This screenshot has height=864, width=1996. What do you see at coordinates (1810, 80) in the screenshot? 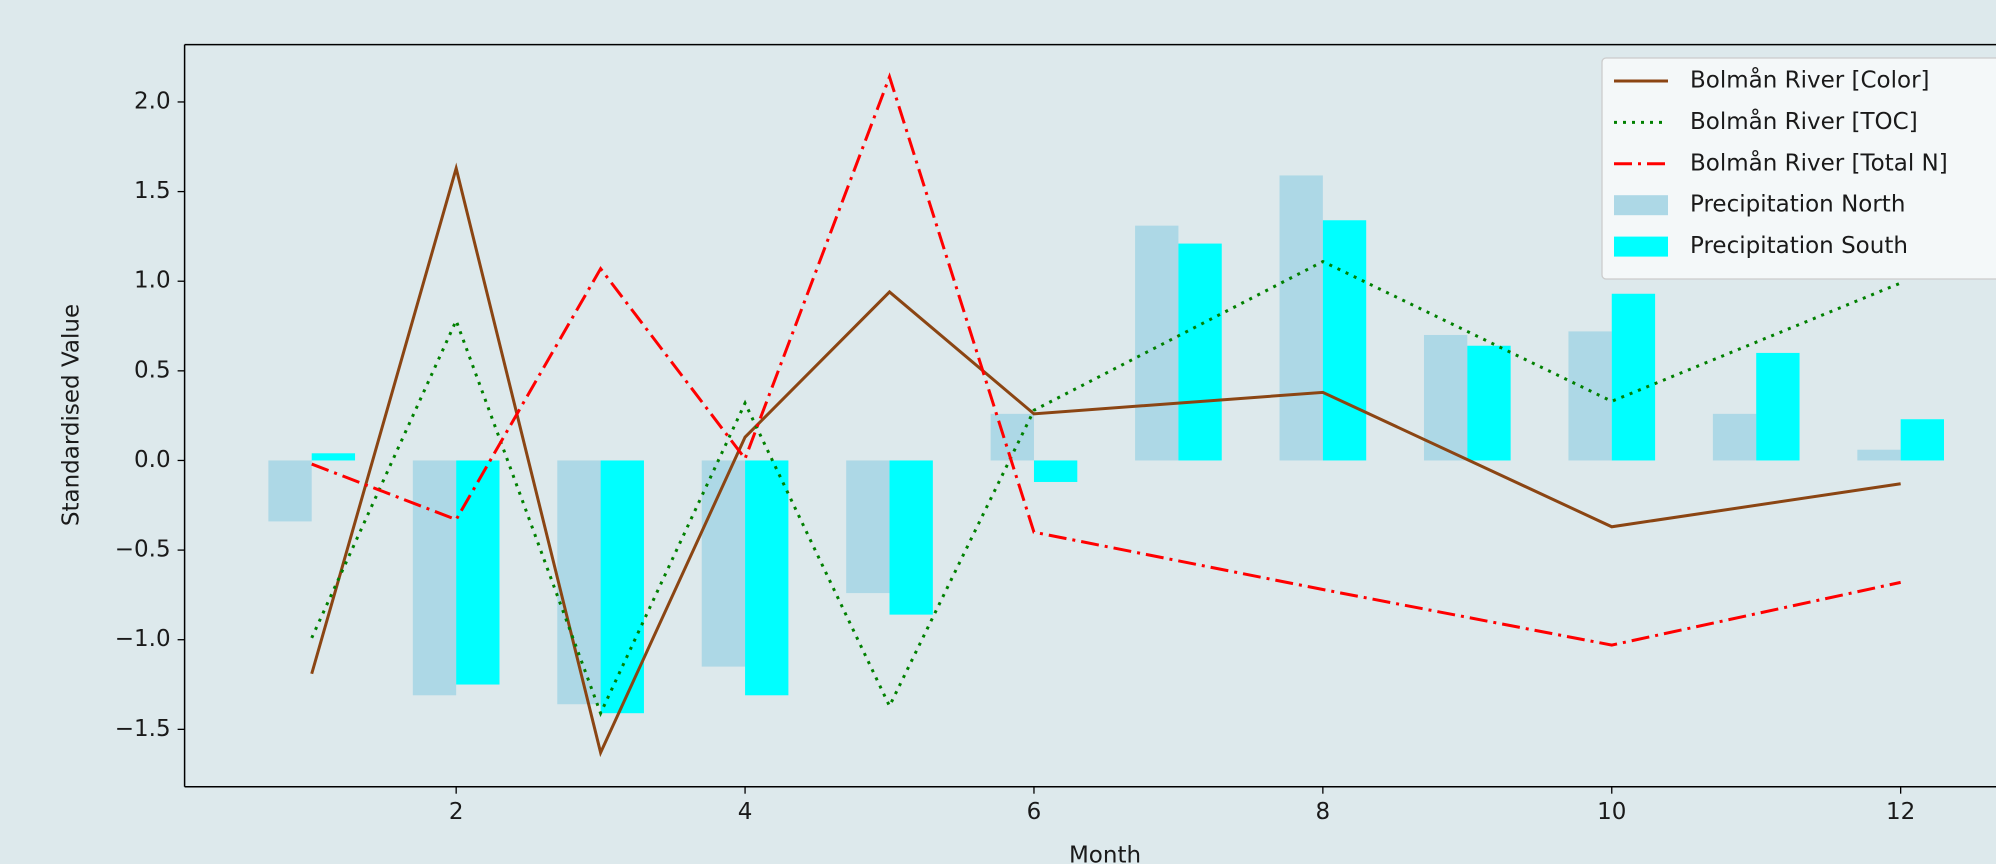
I see `legend-label: Bolmån River [Color]` at bounding box center [1810, 80].